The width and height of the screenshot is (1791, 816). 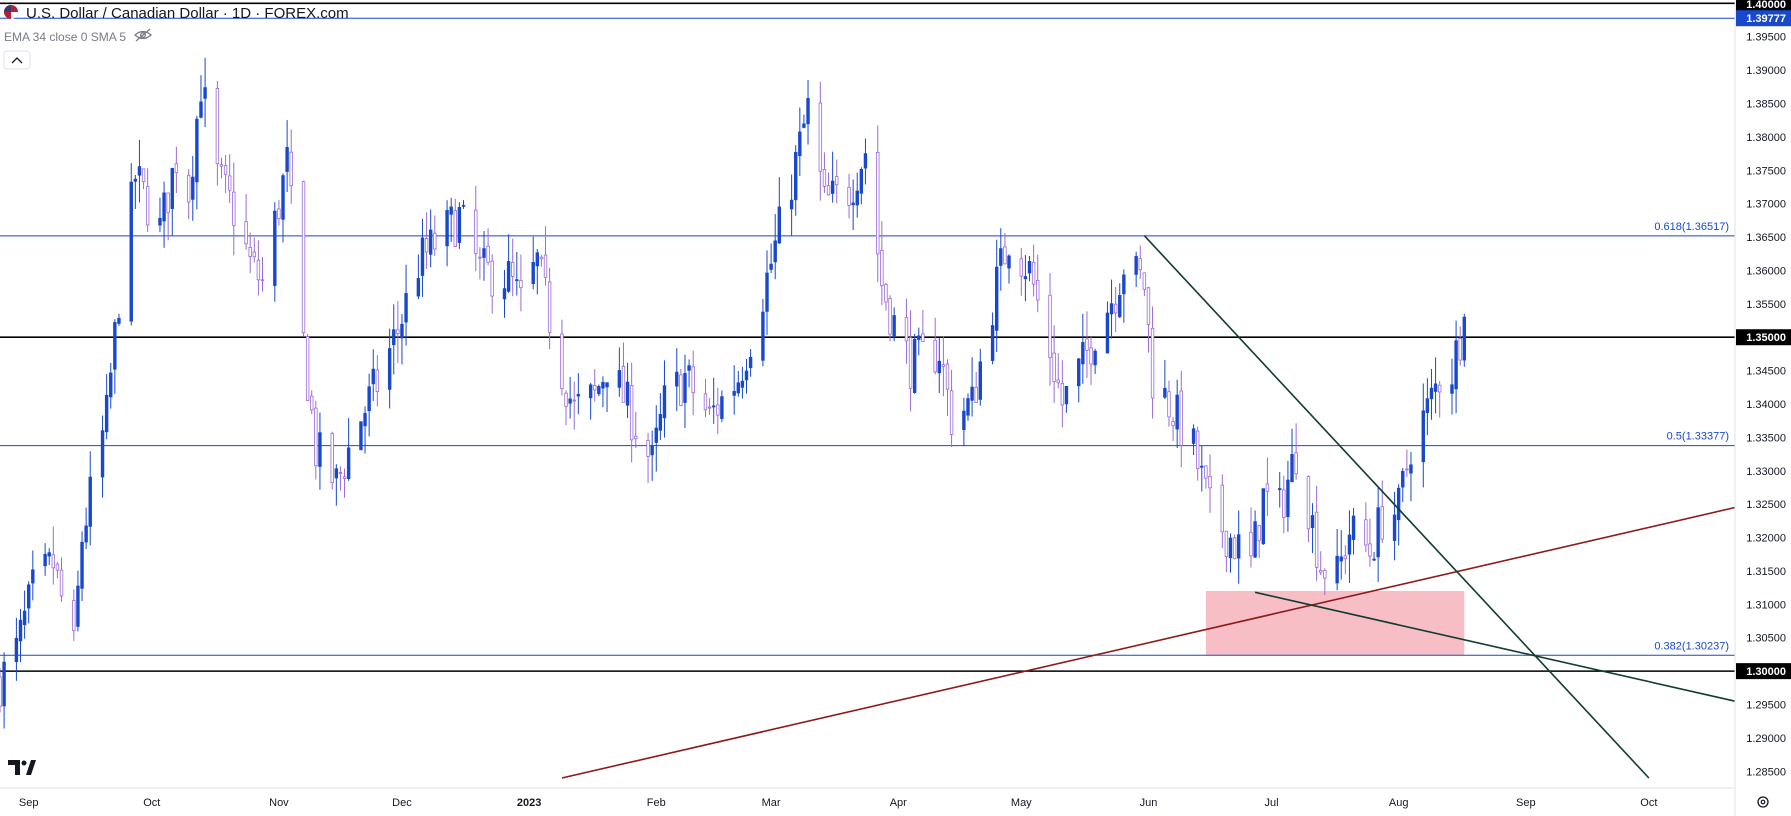 I want to click on trendline-descending-support, so click(x=1495, y=646).